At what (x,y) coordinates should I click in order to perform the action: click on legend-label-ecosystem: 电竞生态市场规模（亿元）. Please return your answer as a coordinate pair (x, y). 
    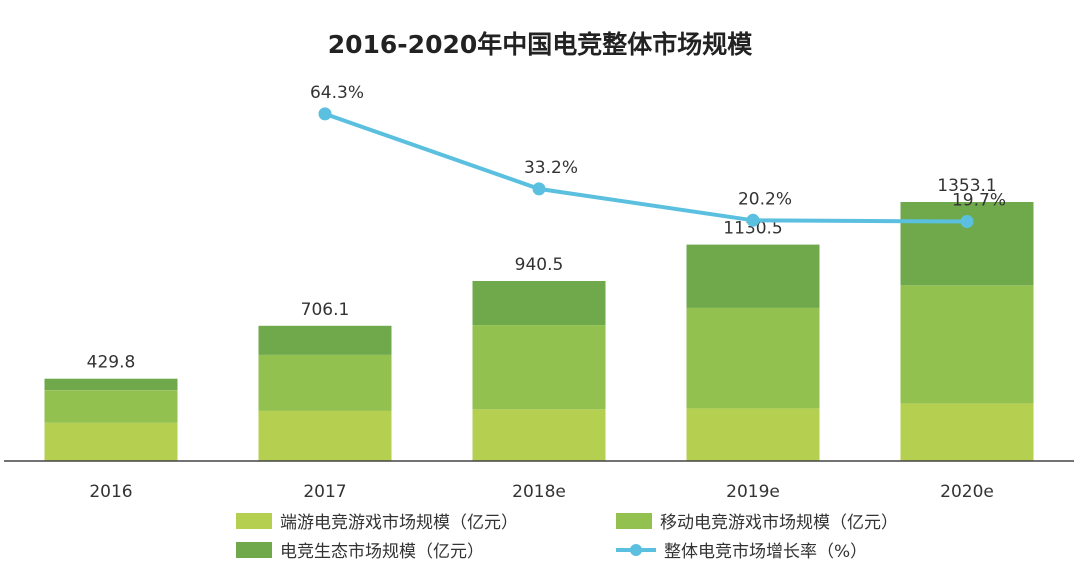
    Looking at the image, I should click on (382, 552).